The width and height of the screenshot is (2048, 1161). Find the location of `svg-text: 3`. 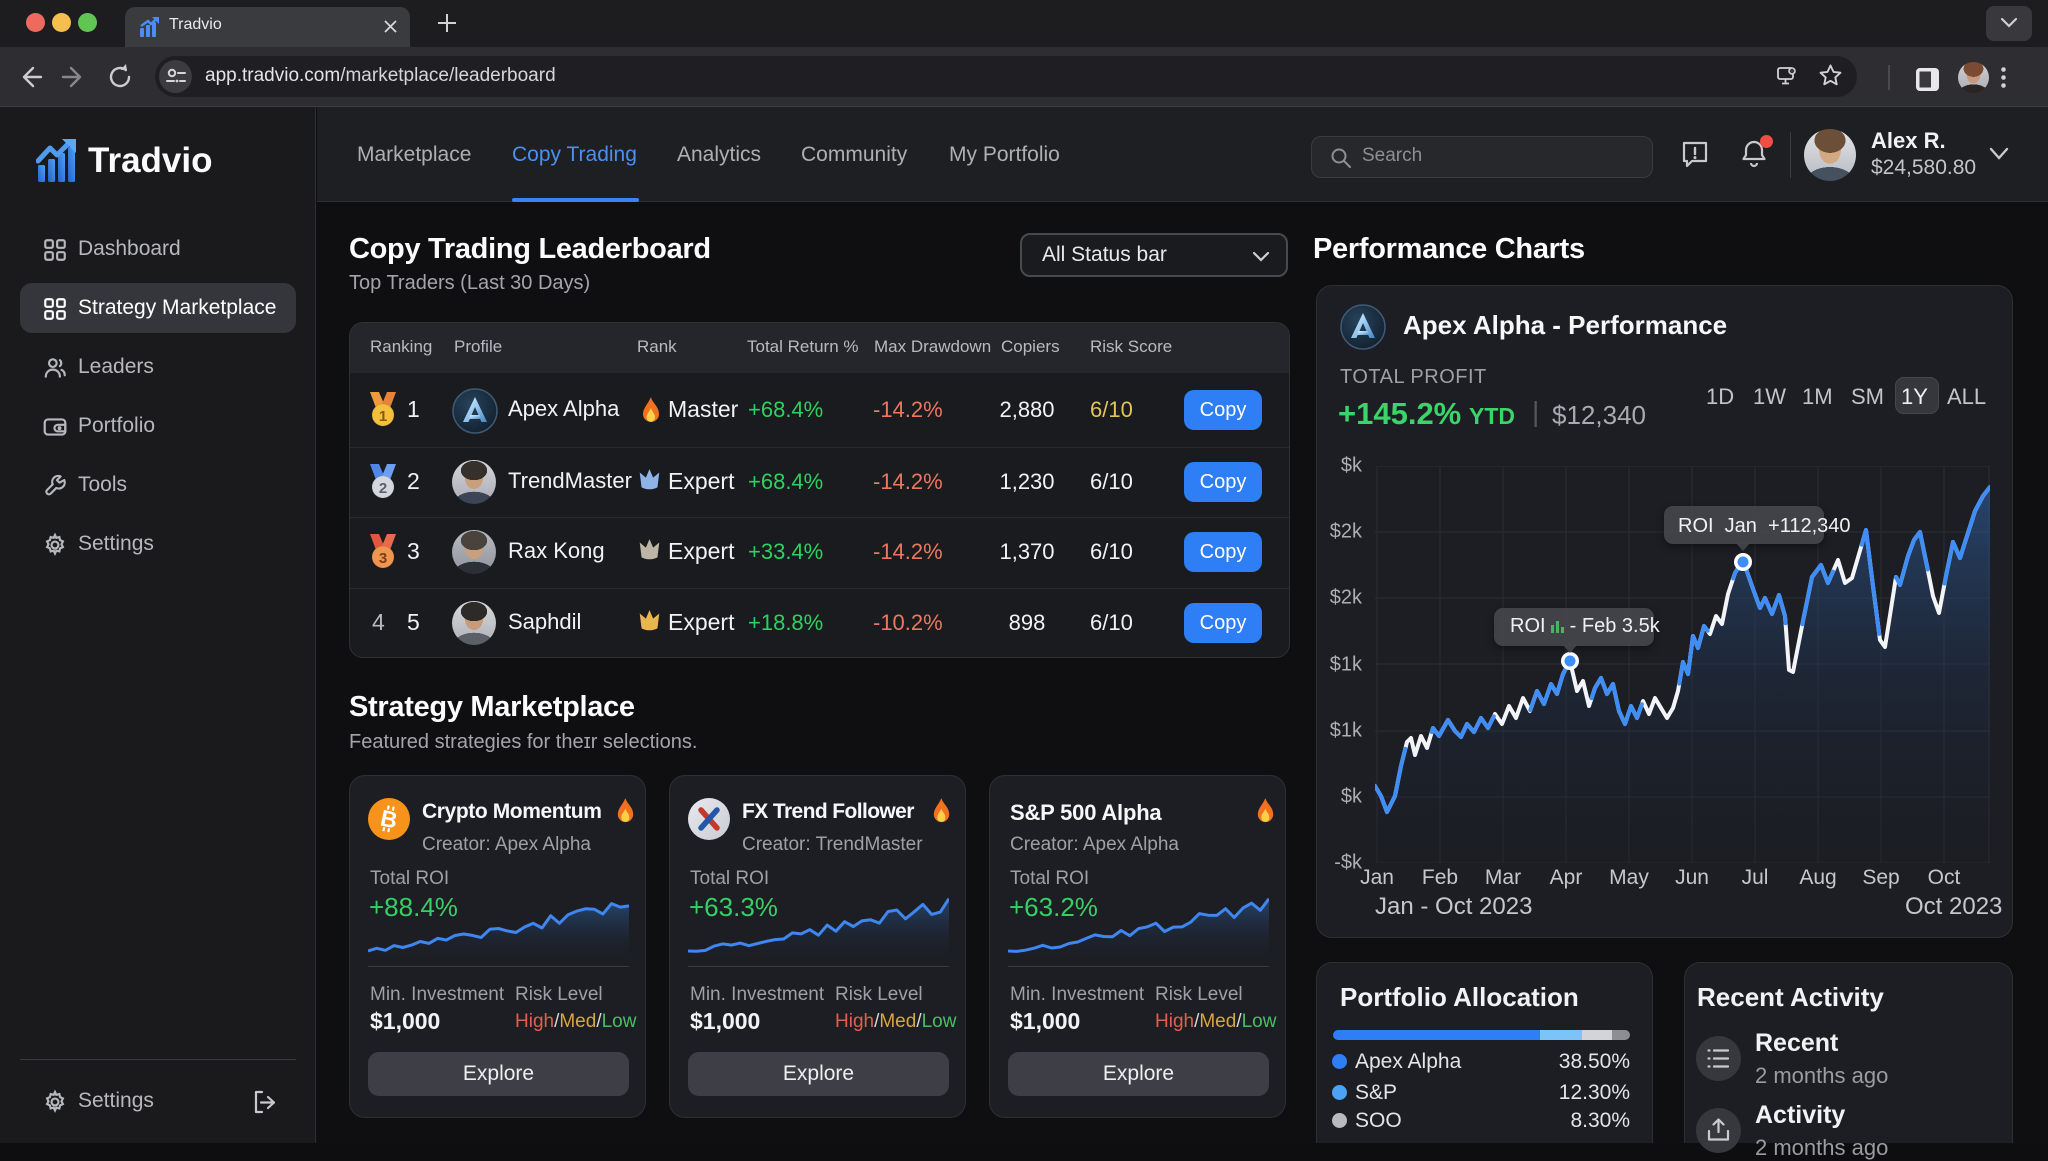

svg-text: 3 is located at coordinates (383, 558).